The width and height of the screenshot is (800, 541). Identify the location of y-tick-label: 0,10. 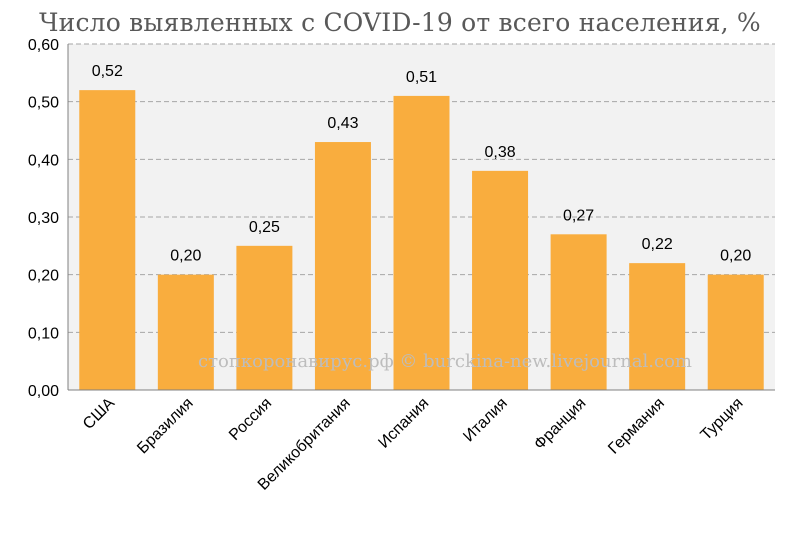
(43, 333).